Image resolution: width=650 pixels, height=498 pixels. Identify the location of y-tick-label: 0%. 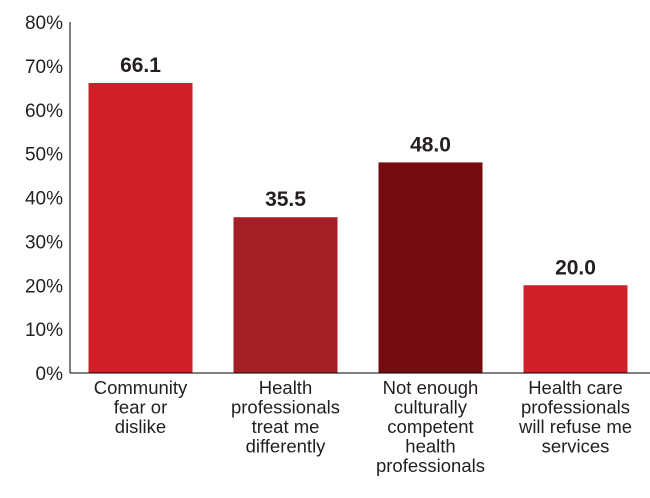
(50, 374).